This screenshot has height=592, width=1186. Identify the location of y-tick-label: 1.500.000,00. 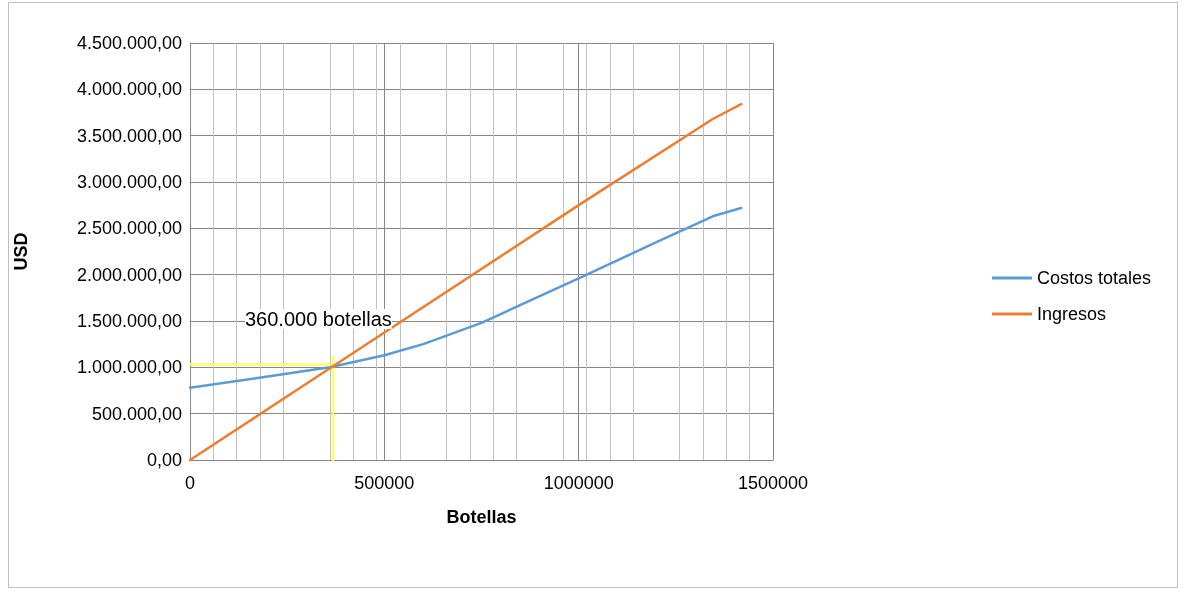
(129, 321).